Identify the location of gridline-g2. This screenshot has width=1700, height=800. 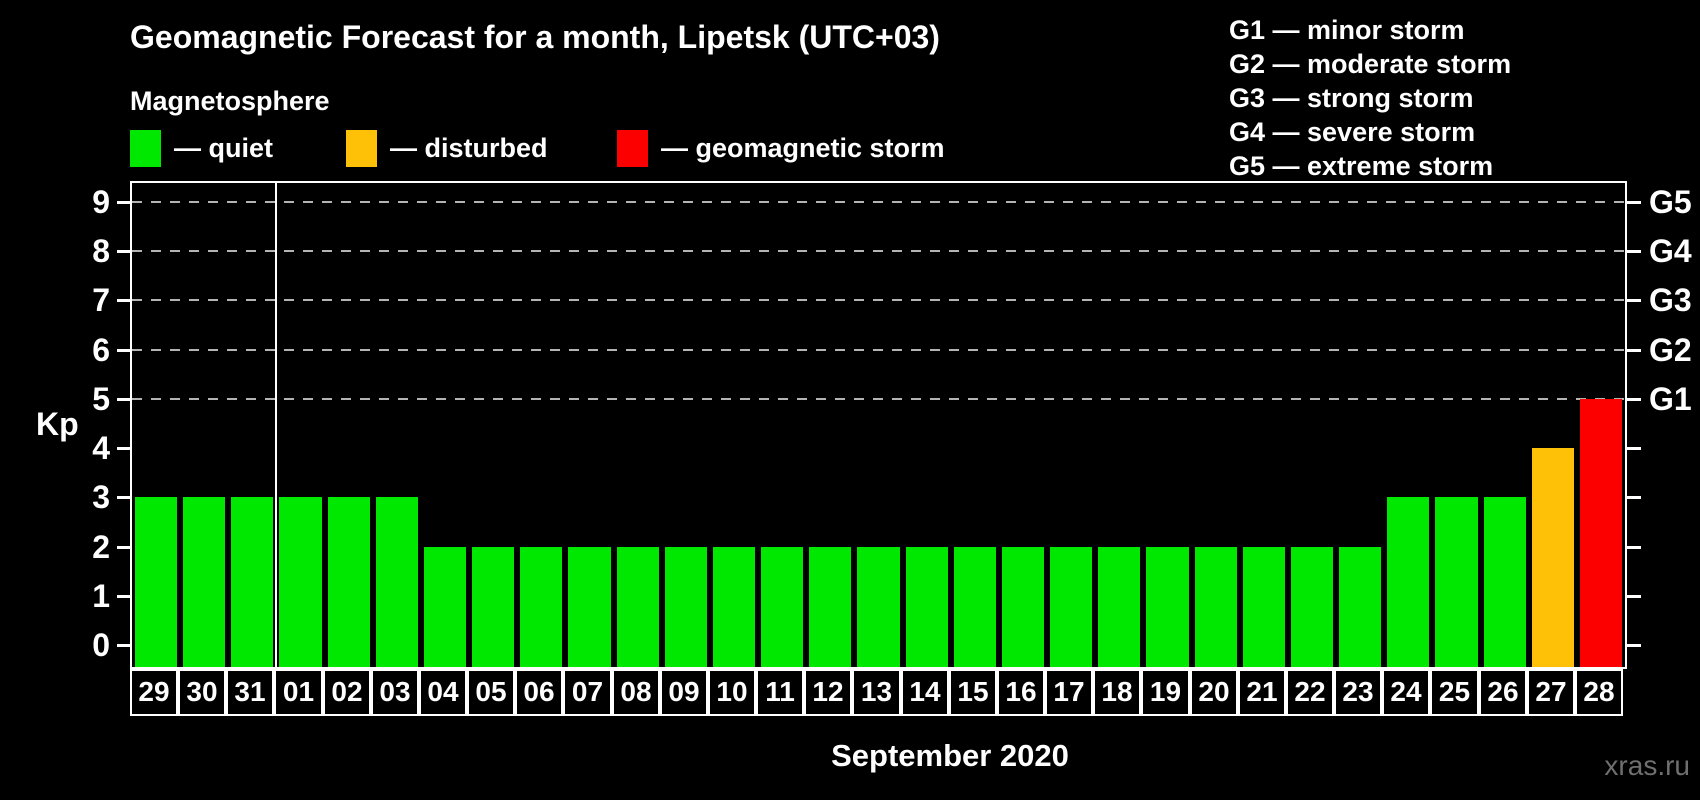
(878, 349).